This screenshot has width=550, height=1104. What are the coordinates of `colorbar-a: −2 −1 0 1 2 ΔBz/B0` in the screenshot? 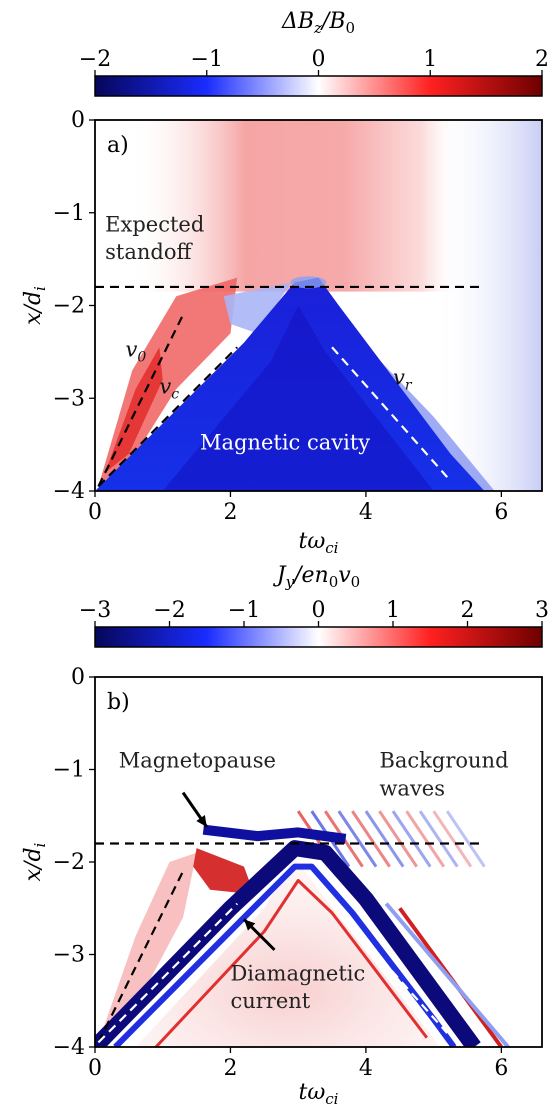 It's located at (314, 53).